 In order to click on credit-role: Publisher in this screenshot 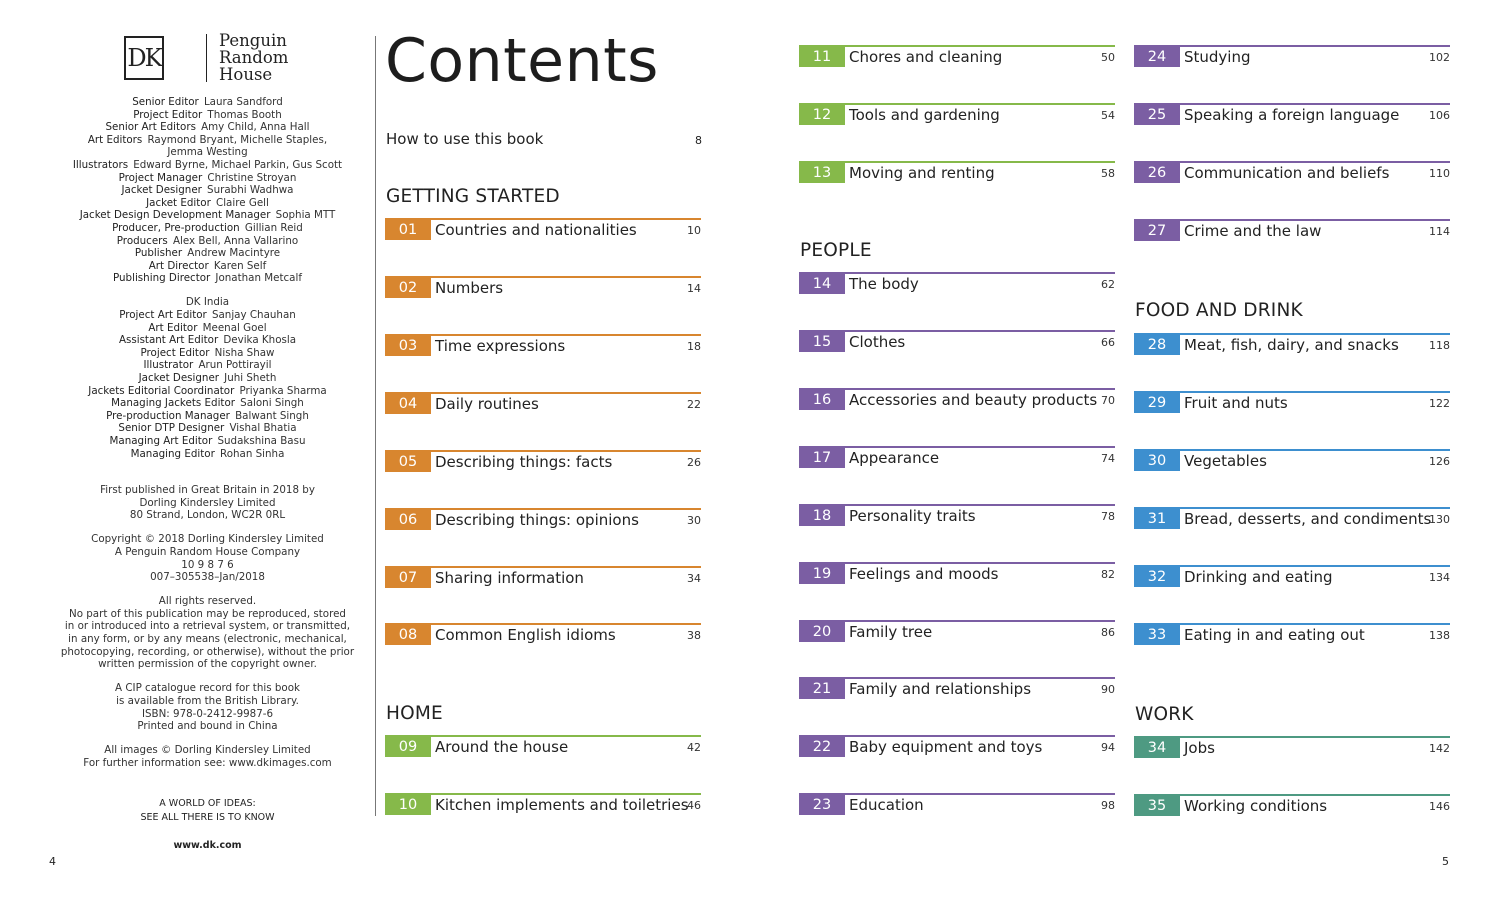, I will do `click(158, 253)`.